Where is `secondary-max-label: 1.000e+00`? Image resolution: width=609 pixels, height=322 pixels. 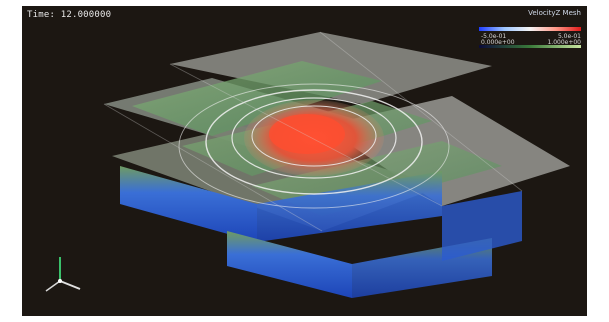
secondary-max-label: 1.000e+00 is located at coordinates (564, 42).